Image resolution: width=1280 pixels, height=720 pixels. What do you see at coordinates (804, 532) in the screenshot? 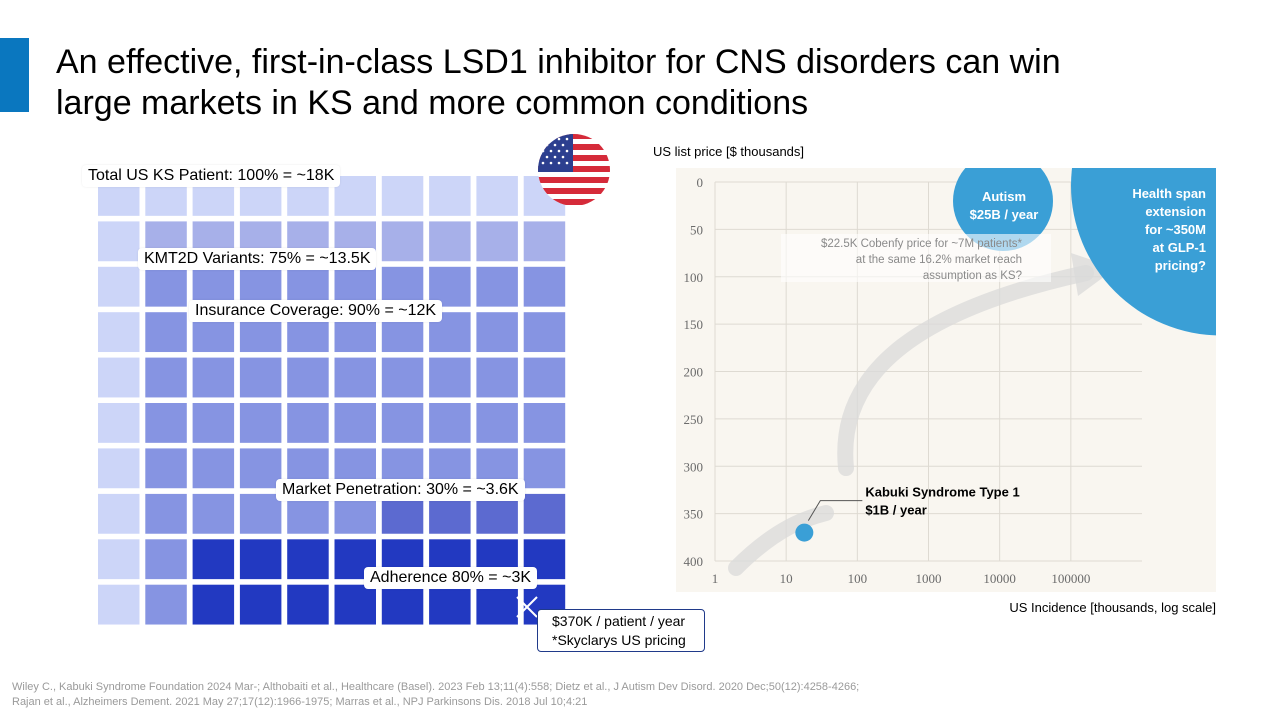
I see `kabuki-point` at bounding box center [804, 532].